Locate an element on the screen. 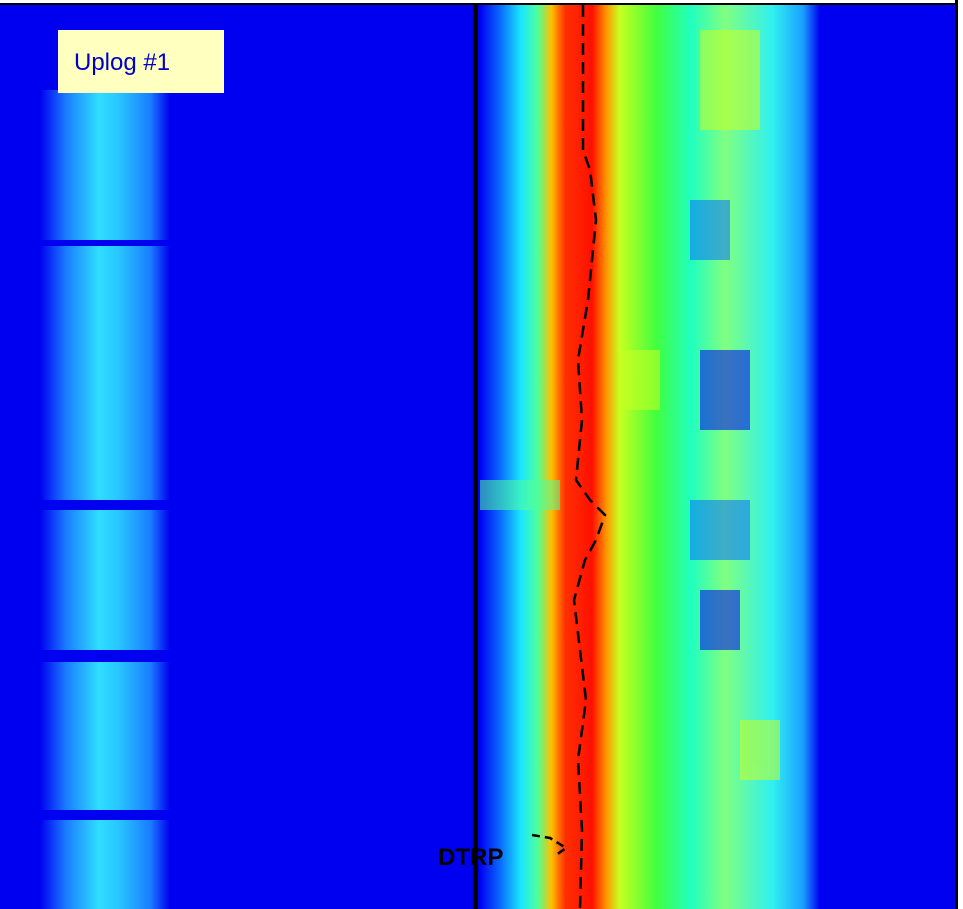  dtrp-pointer is located at coordinates (550, 845).